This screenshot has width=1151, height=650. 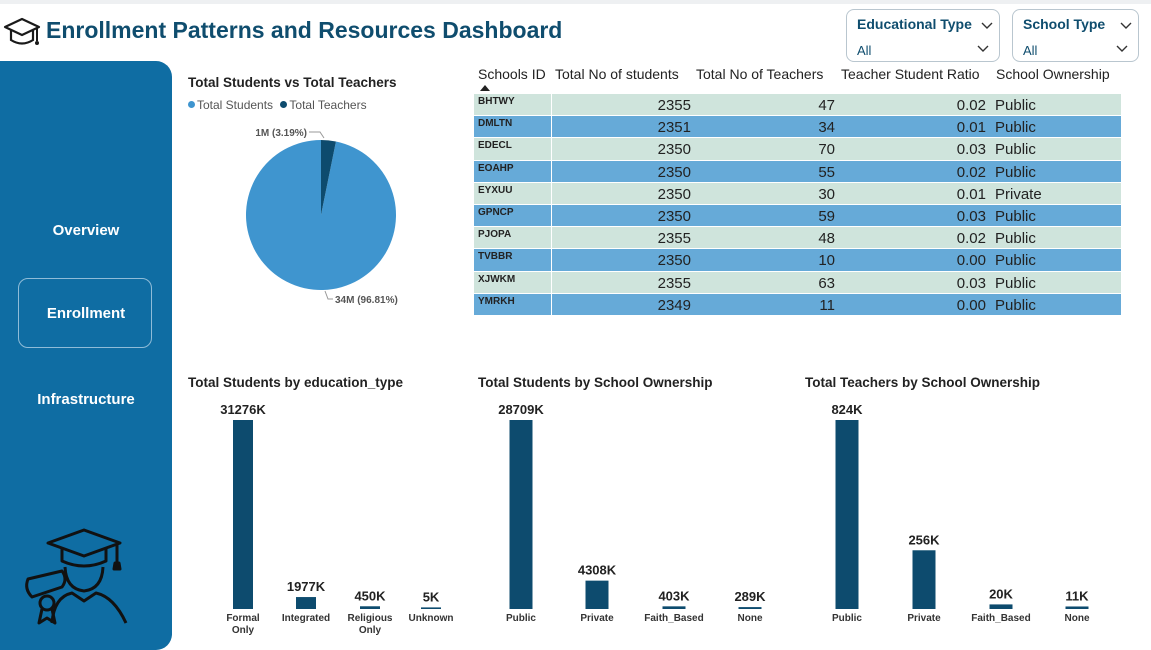 I want to click on category-label: Formal, so click(x=243, y=618).